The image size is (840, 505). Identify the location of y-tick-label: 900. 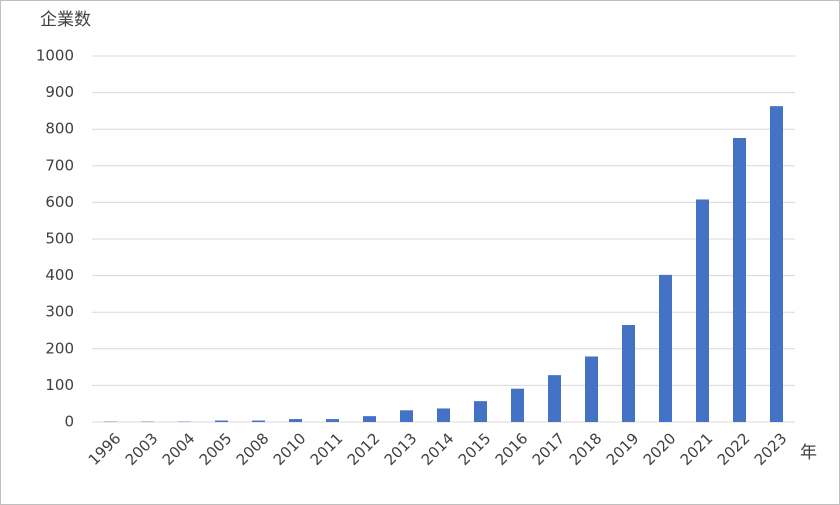
(59, 92).